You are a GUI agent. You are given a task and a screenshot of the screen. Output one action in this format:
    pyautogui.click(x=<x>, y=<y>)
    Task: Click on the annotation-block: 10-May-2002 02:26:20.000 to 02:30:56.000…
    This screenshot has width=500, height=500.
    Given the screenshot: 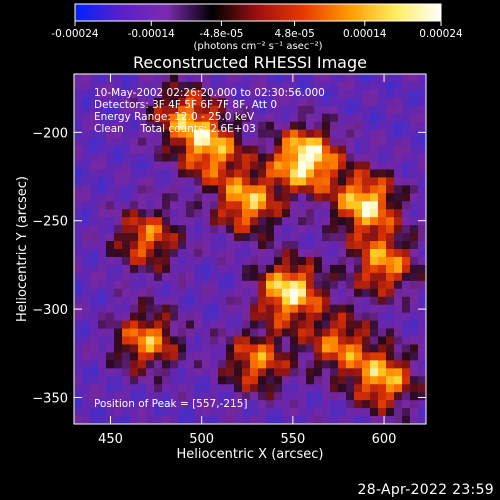 What is the action you would take?
    pyautogui.click(x=209, y=111)
    